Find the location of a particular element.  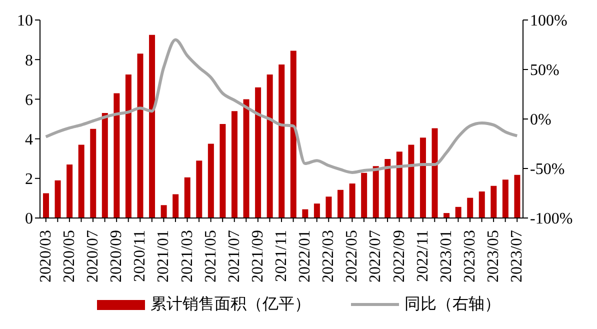

y-tick-label: 2 is located at coordinates (29, 179).